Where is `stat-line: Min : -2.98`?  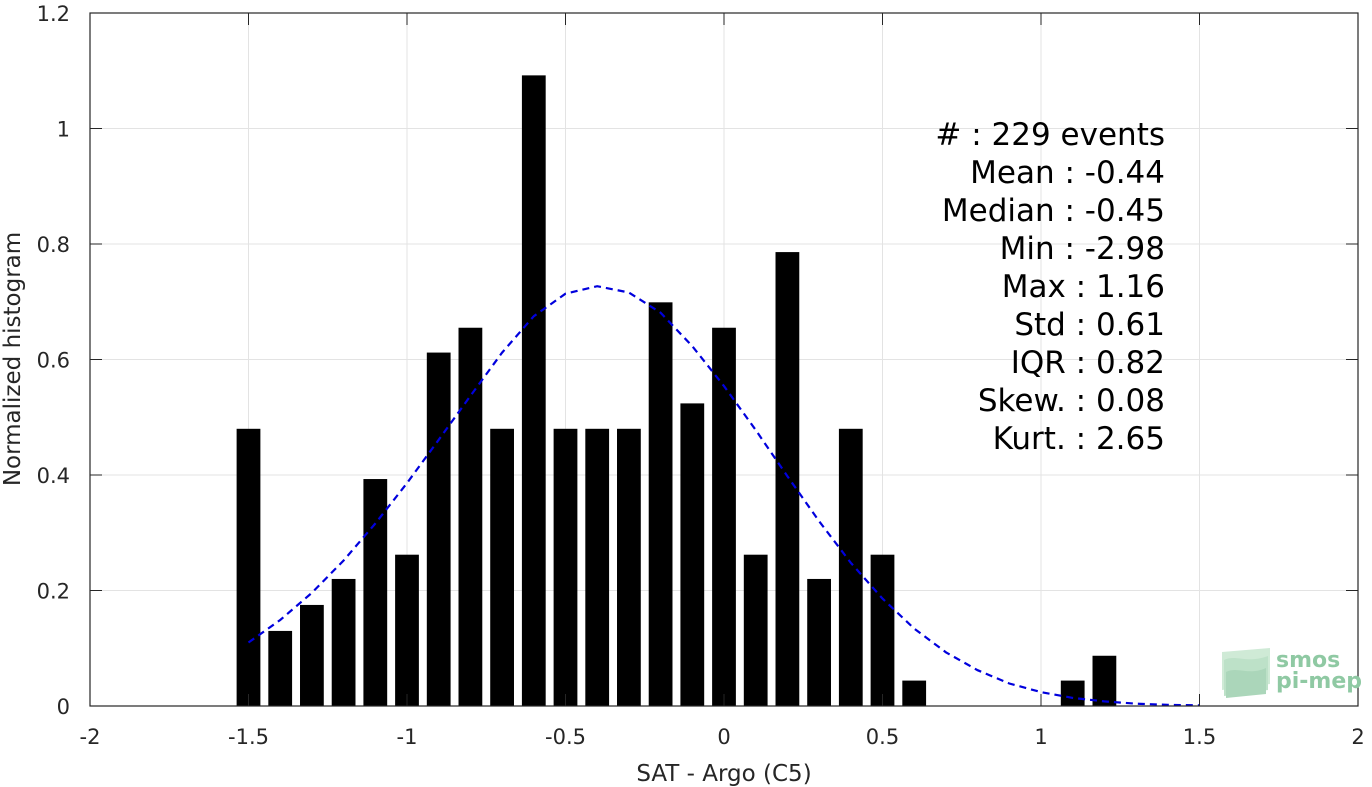
stat-line: Min : -2.98 is located at coordinates (1082, 249).